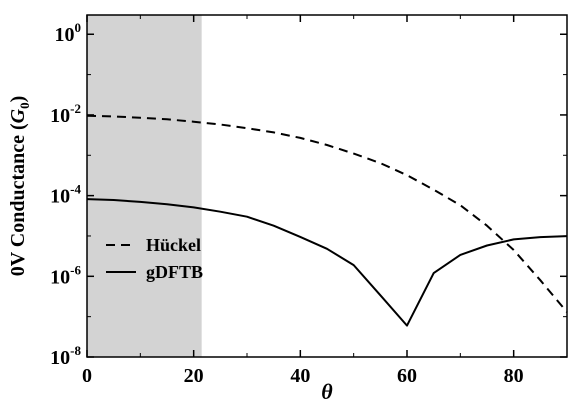 This screenshot has height=401, width=569. What do you see at coordinates (65, 195) in the screenshot?
I see `y-tick-label: 10⁻⁴` at bounding box center [65, 195].